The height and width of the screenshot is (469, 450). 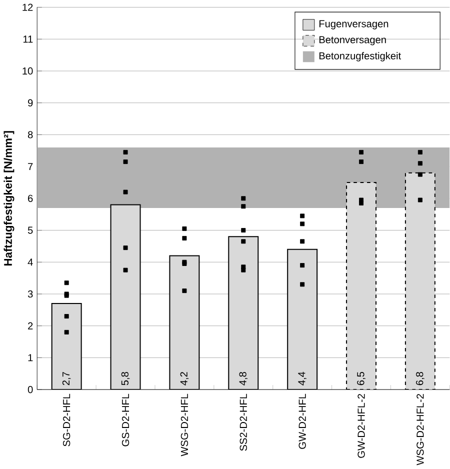 What do you see at coordinates (243, 379) in the screenshot?
I see `data-label: 4,8` at bounding box center [243, 379].